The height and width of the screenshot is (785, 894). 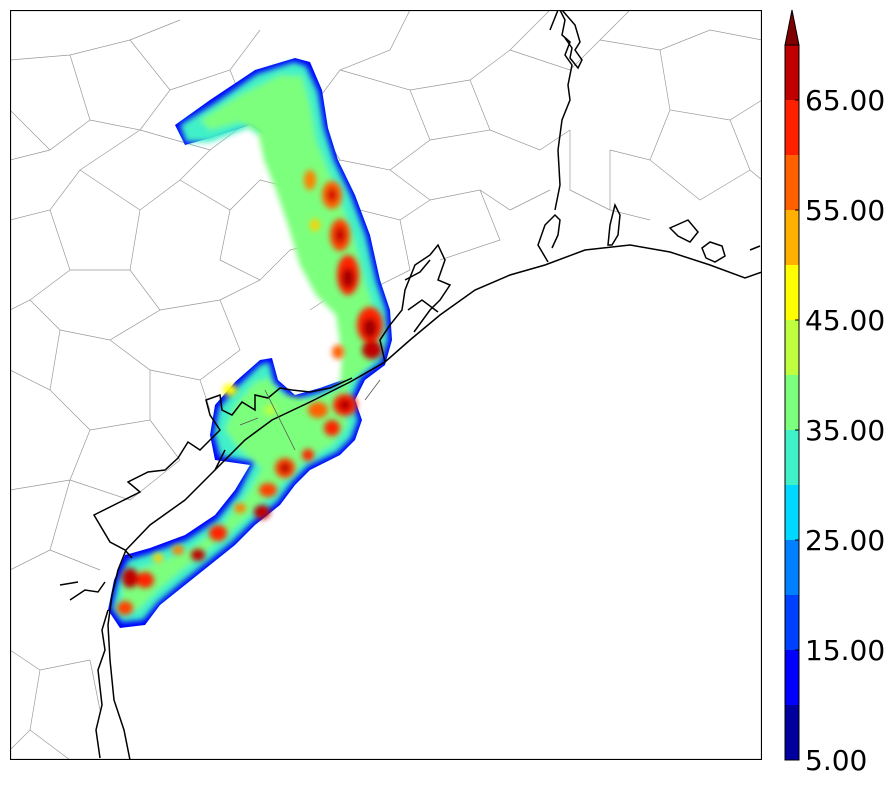 What do you see at coordinates (792, 27) in the screenshot?
I see `colorbar-extend-arrow` at bounding box center [792, 27].